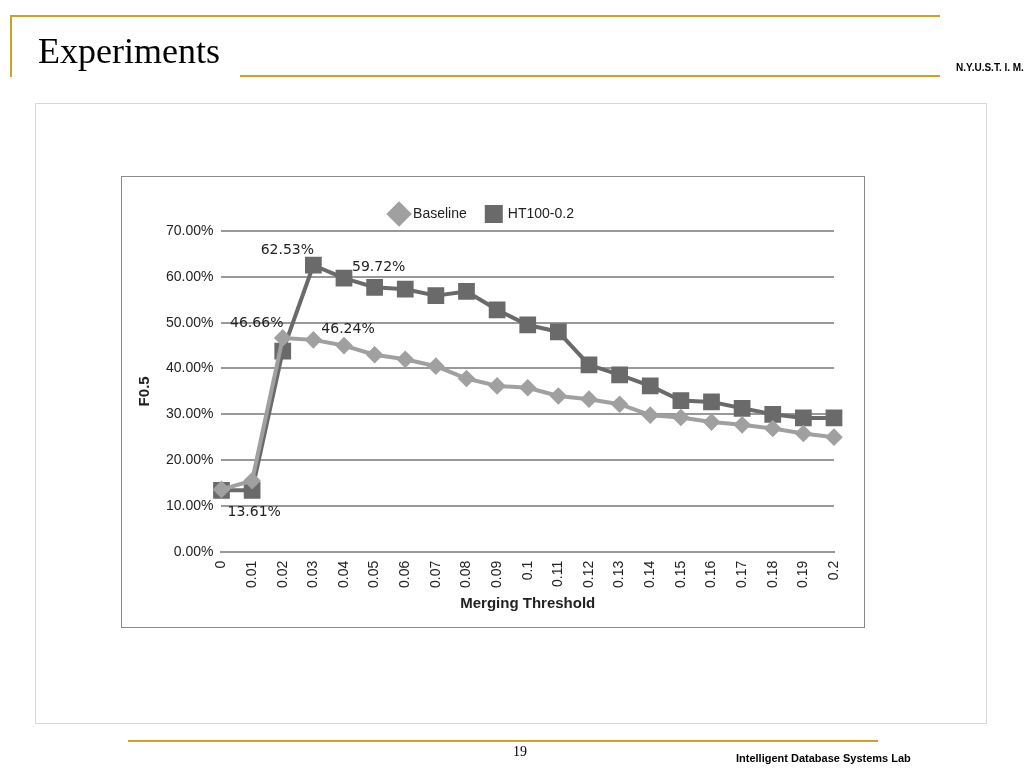 This screenshot has width=1024, height=768. What do you see at coordinates (989, 67) in the screenshot?
I see `text: N.Y.U.S.T. I. M.` at bounding box center [989, 67].